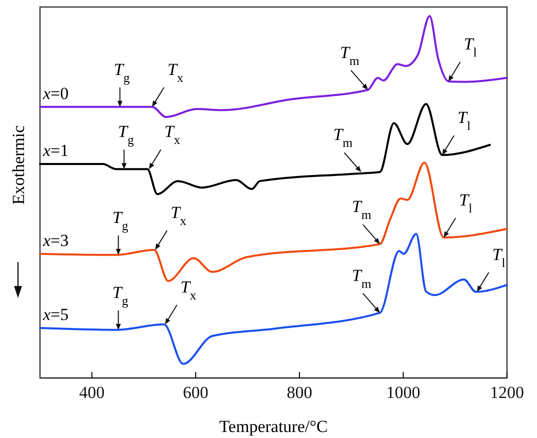 The width and height of the screenshot is (537, 438). I want to click on series-label: x=3, so click(55, 240).